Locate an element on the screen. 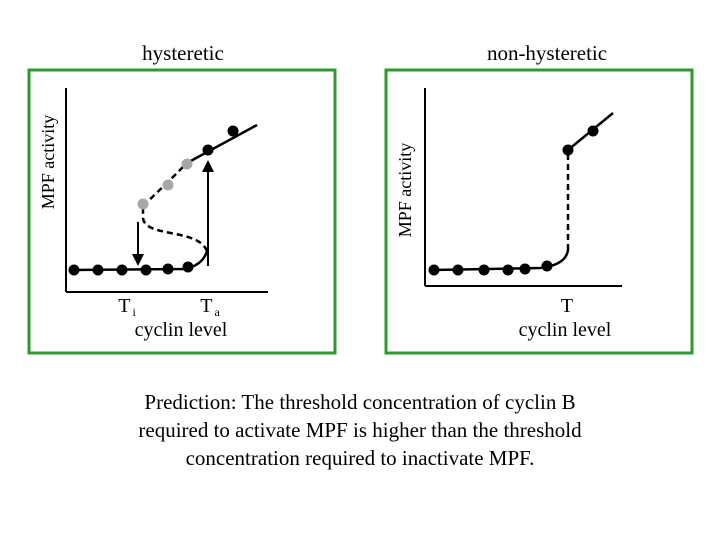 Image resolution: width=720 pixels, height=540 pixels. right-x-axis-label: cyclin level is located at coordinates (565, 330).